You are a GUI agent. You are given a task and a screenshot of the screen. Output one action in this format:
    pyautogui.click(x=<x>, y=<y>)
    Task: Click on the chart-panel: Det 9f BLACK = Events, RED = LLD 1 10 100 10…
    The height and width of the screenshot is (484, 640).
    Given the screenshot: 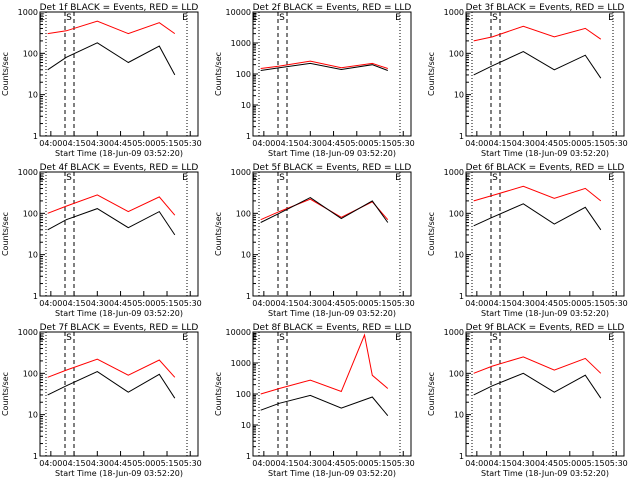 What is the action you would take?
    pyautogui.click(x=532, y=400)
    